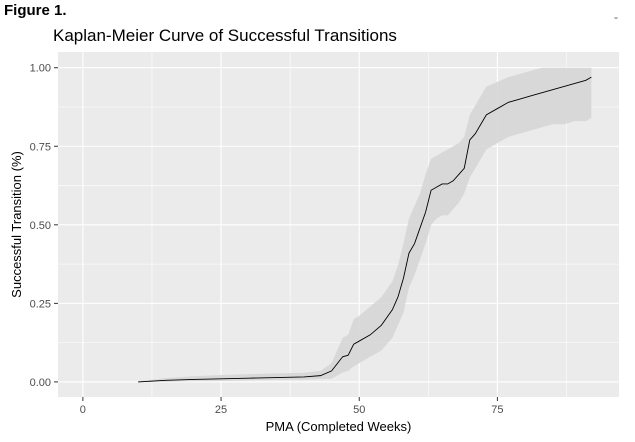 The height and width of the screenshot is (442, 635). What do you see at coordinates (40, 383) in the screenshot?
I see `y-tick-label: 0.00` at bounding box center [40, 383].